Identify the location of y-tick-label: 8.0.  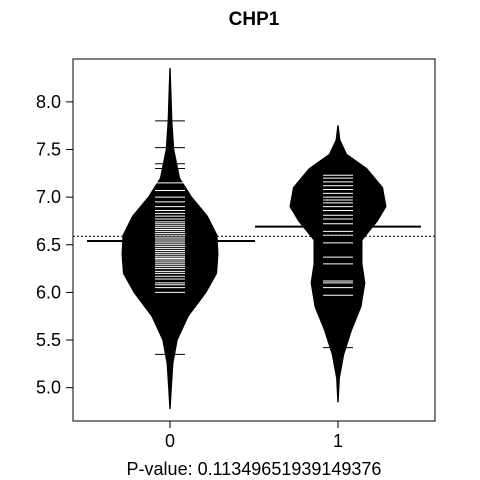
(48, 102).